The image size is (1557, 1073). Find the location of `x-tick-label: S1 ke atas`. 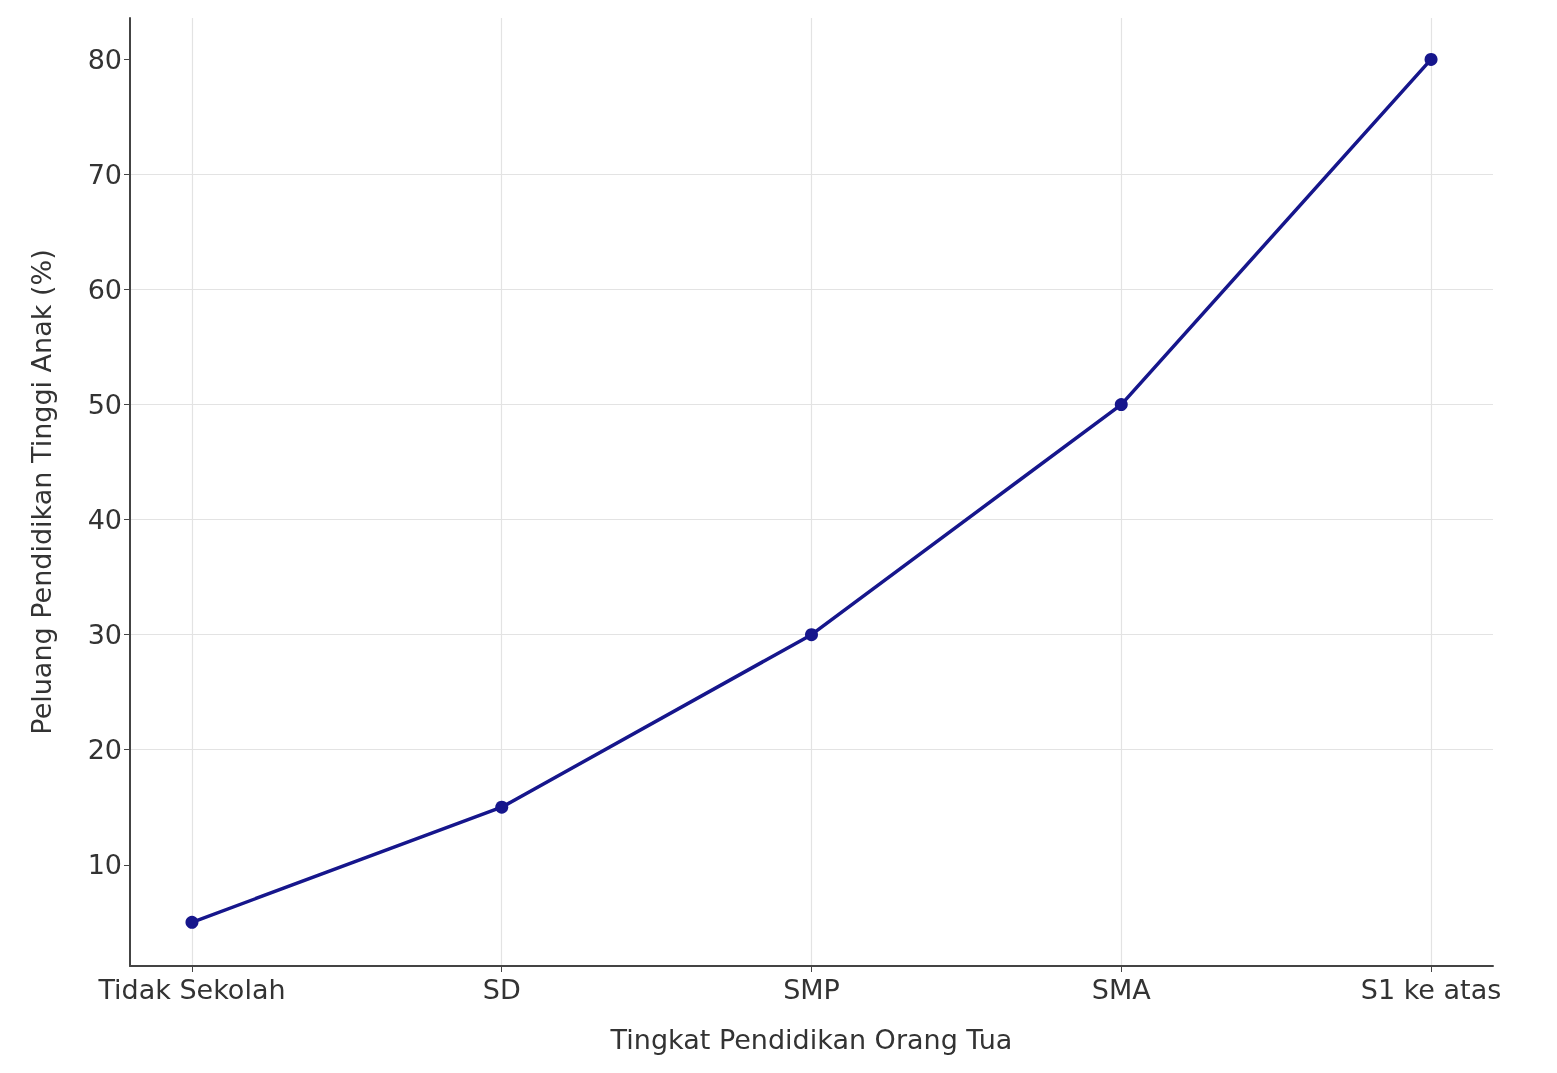

x-tick-label: S1 ke atas is located at coordinates (1431, 989).